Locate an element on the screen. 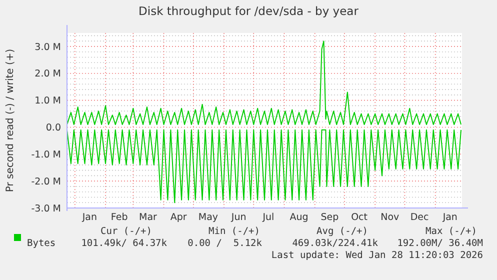 This screenshot has width=497, height=280. text: Max (-/+) is located at coordinates (451, 231).